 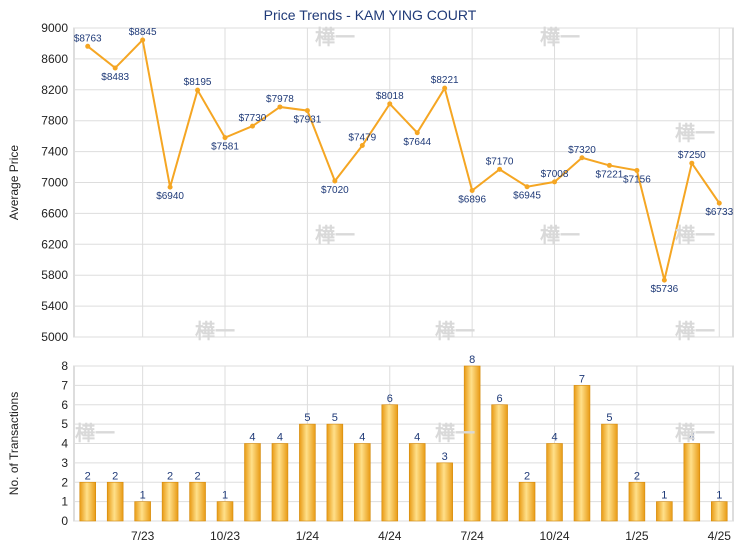 I want to click on transaction-bar-label: 7, so click(x=582, y=379).